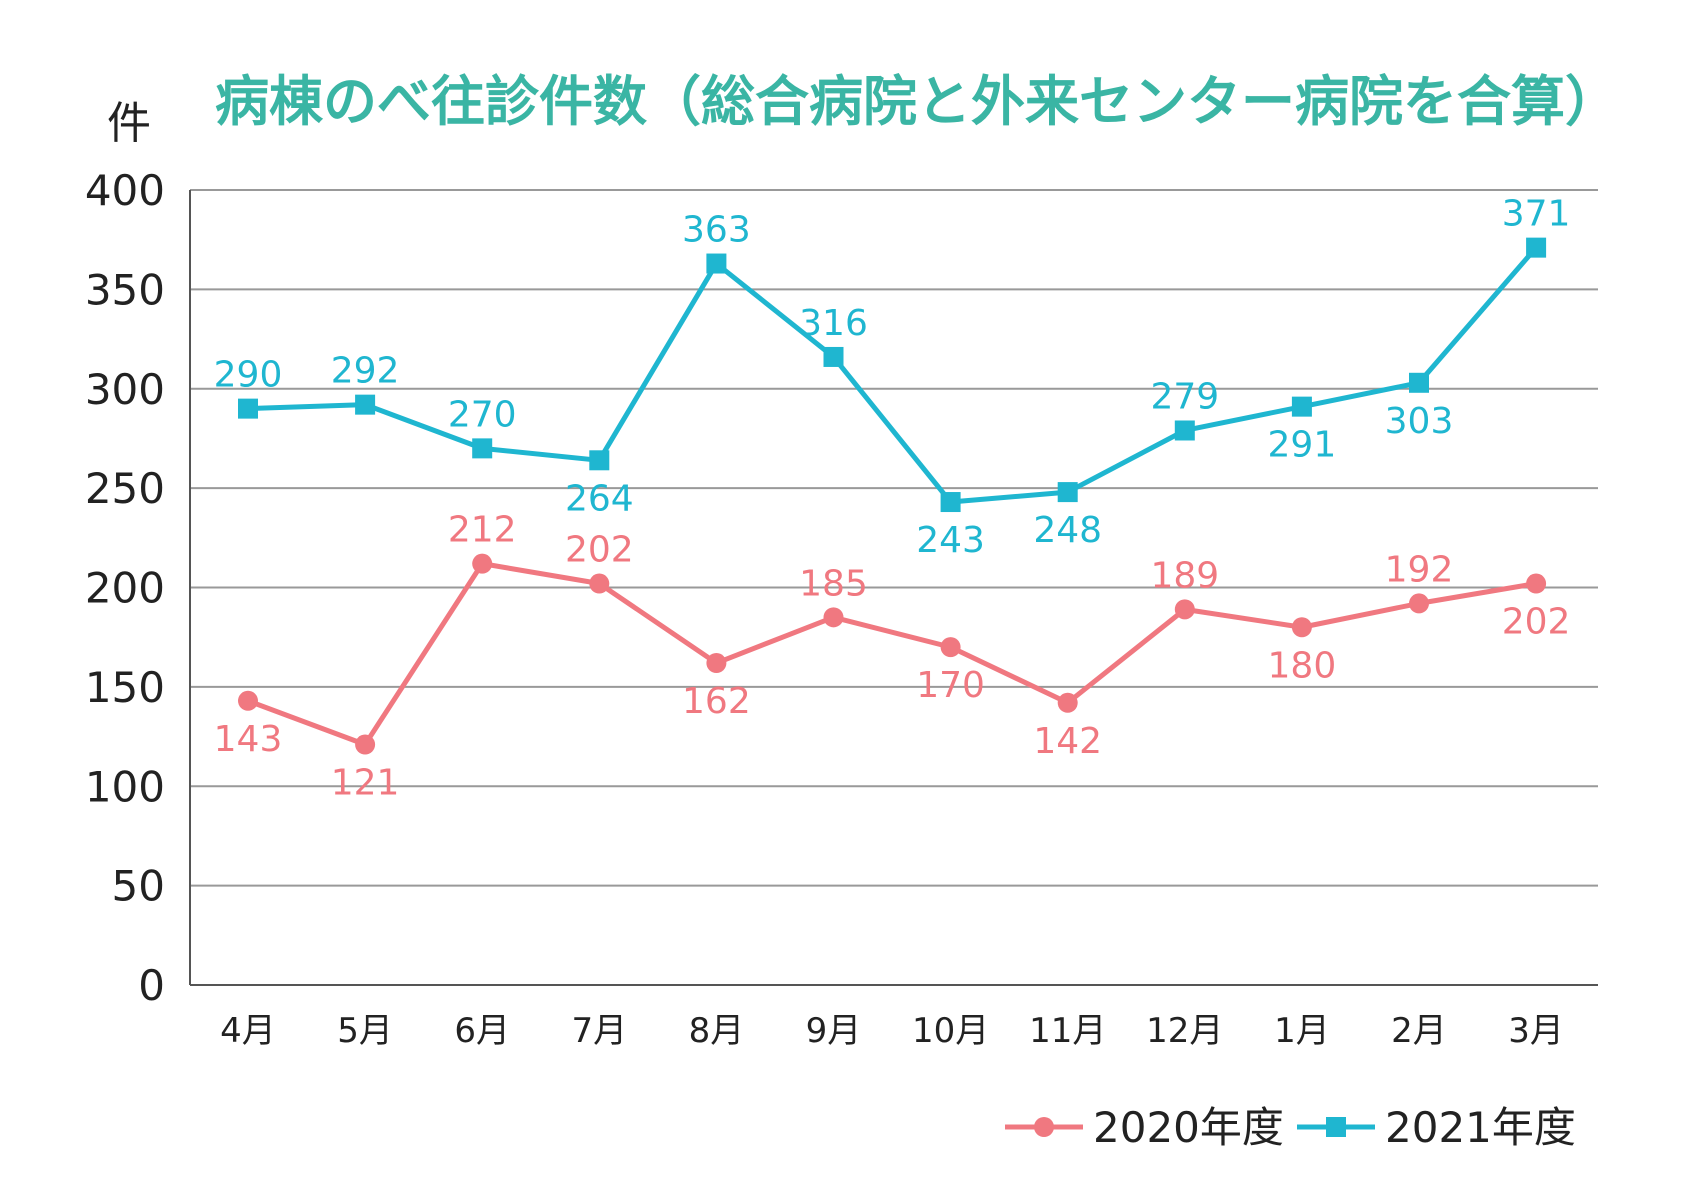  Describe the element at coordinates (1419, 569) in the screenshot. I see `data-label-1-11: 192` at that location.